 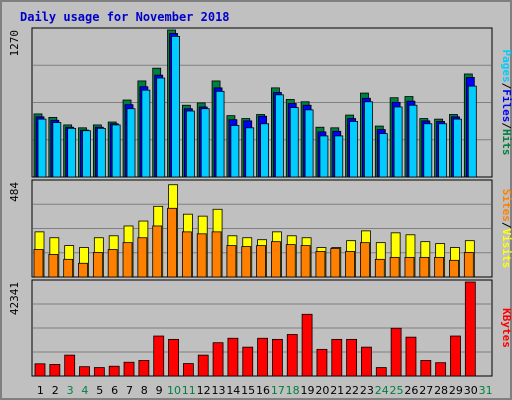 I want to click on legend-sites-visits: Sites/Visits, so click(x=506, y=229).